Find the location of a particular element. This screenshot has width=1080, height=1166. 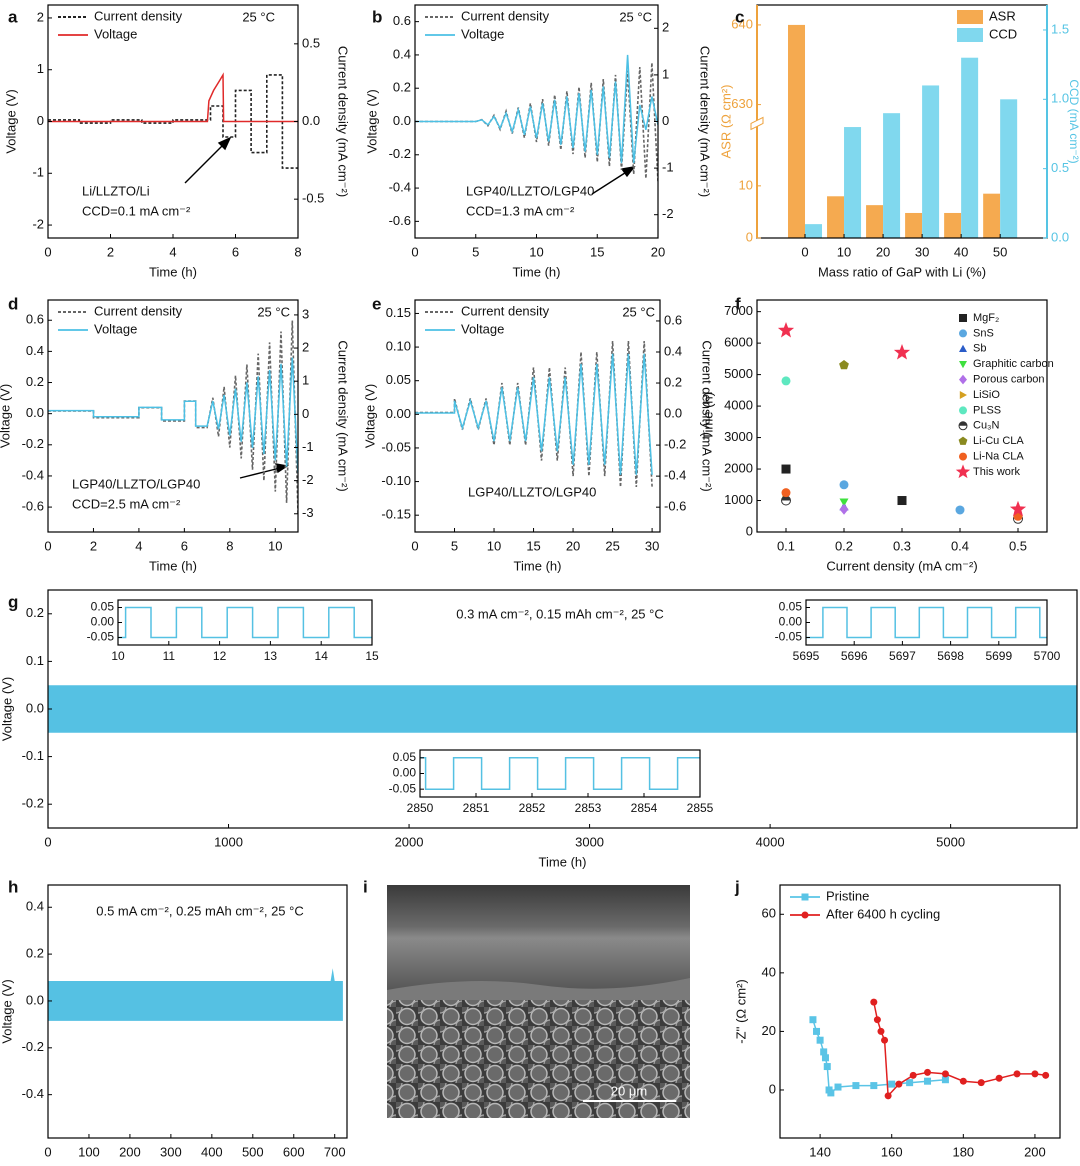

x-tick-label: 100 is located at coordinates (89, 1151).